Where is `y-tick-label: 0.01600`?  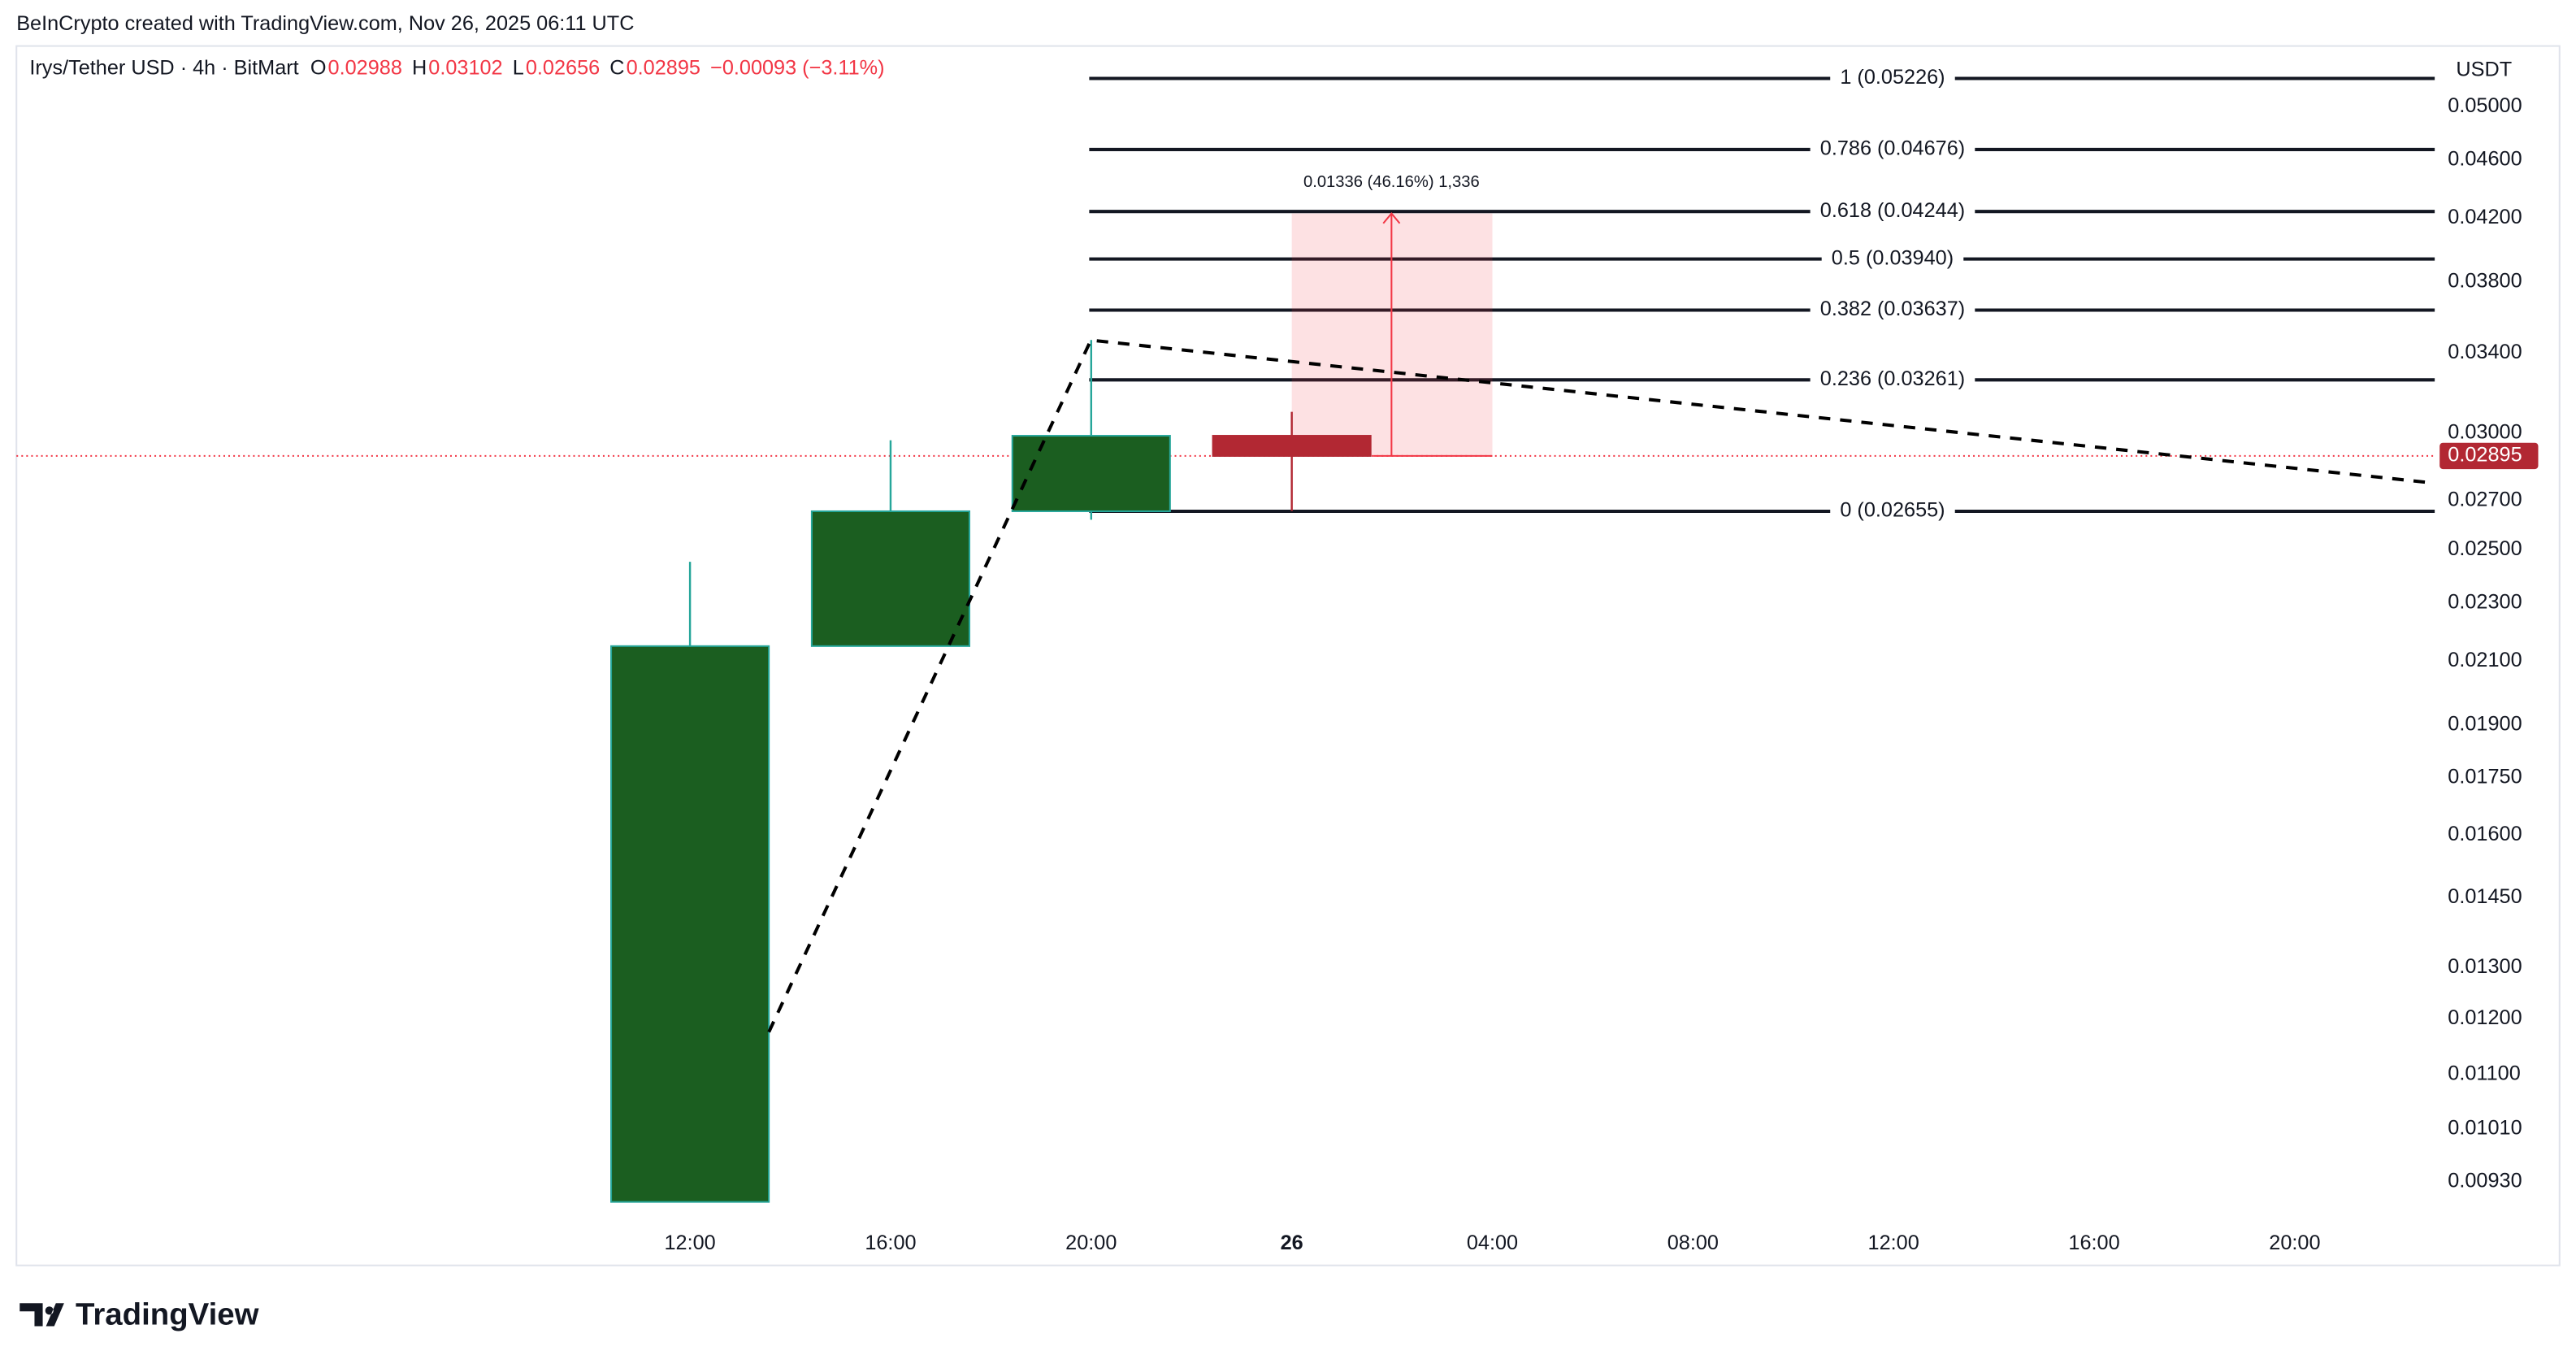
y-tick-label: 0.01600 is located at coordinates (2485, 834).